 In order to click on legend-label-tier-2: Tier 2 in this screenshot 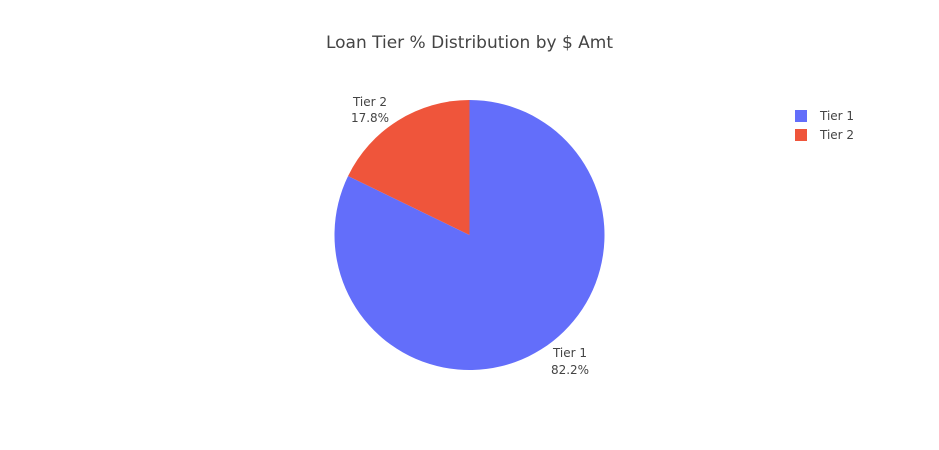, I will do `click(837, 134)`.